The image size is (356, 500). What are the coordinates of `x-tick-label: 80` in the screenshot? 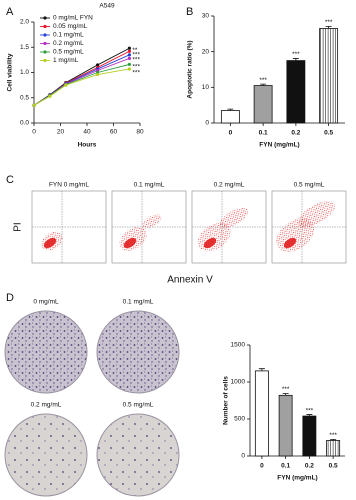 It's located at (140, 132).